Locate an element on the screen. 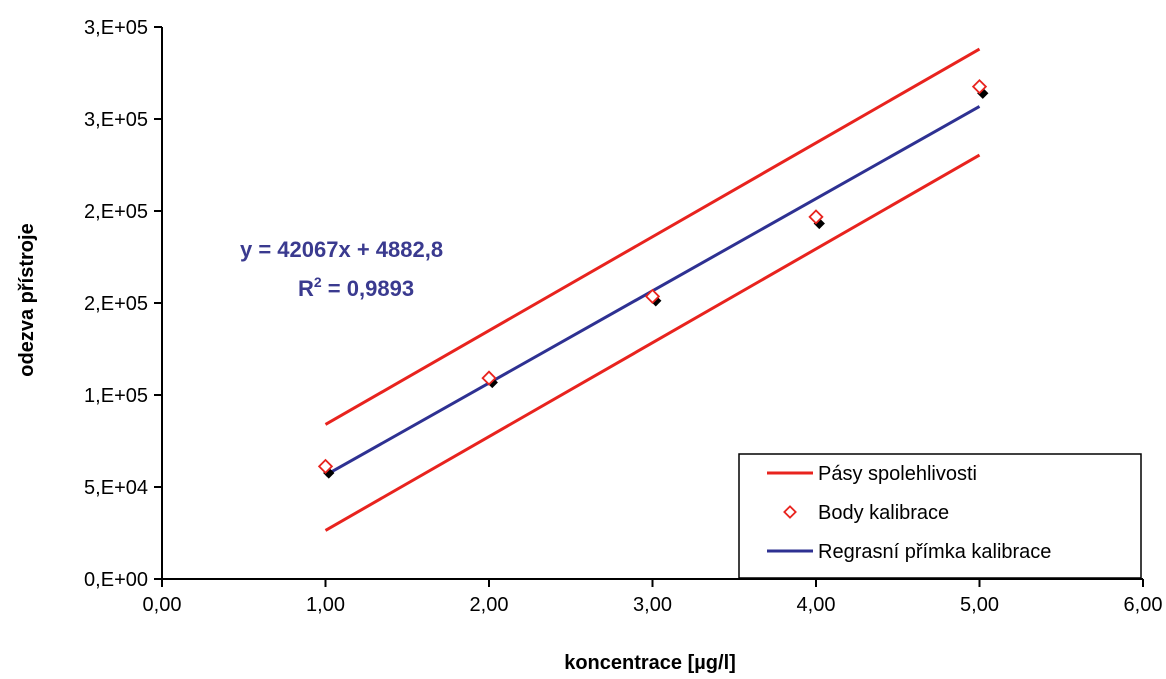 Image resolution: width=1166 pixels, height=679 pixels. x-tick-label: 6,00 is located at coordinates (1143, 605).